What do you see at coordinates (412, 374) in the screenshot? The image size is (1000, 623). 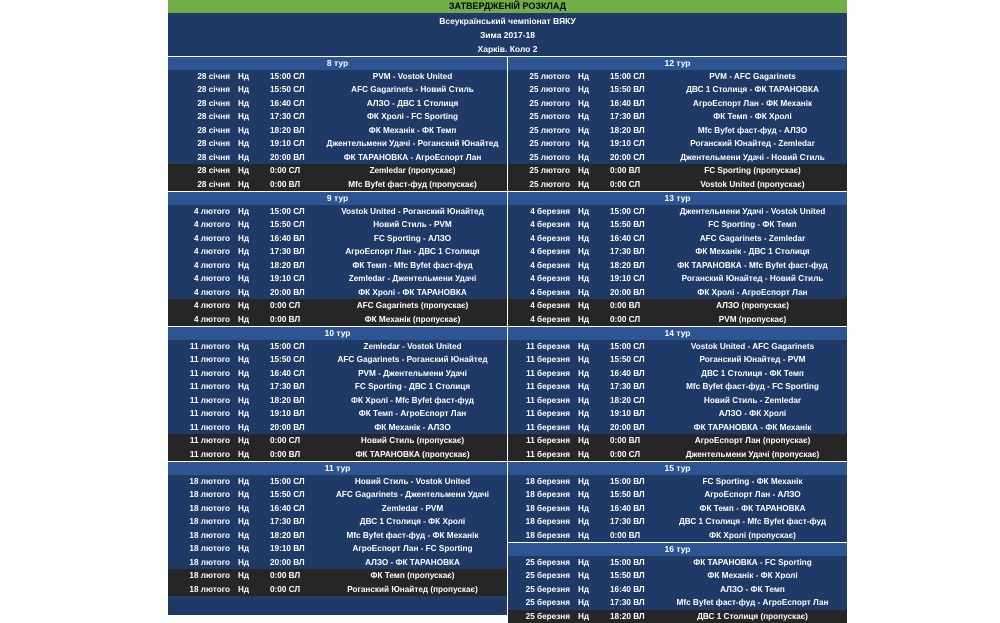 I see `match-teams: PVM - Джентельмени Удачі` at bounding box center [412, 374].